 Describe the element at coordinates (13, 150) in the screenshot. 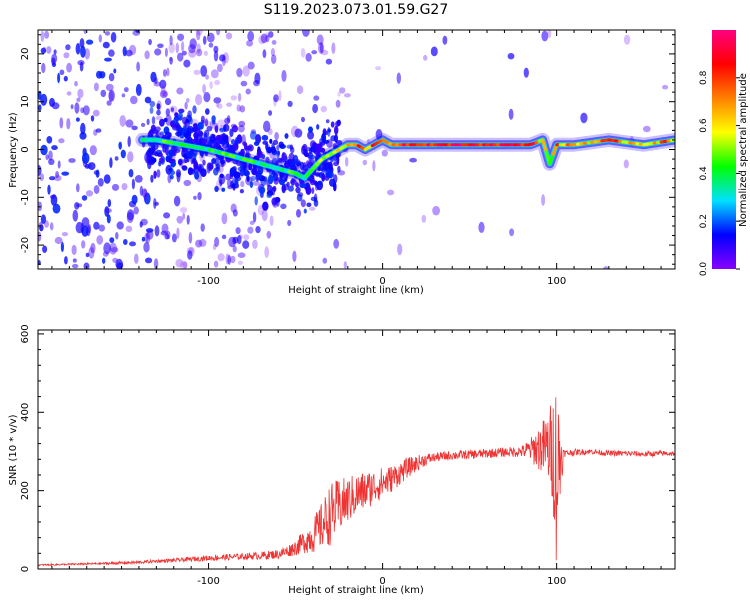

I see `spectrogram-ylabel: Frequency (Hz)` at that location.